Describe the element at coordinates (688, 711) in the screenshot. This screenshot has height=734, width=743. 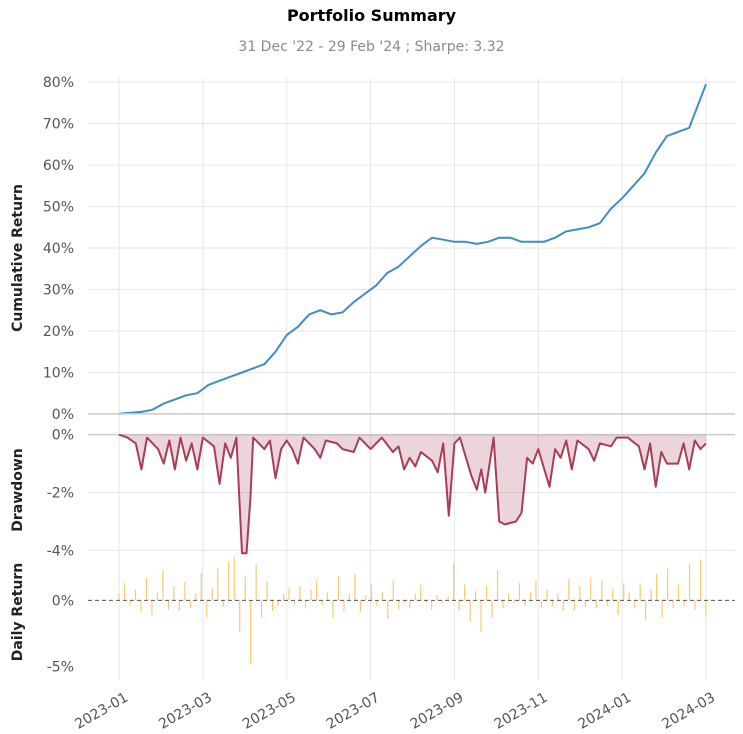
I see `x-tick-label: 2024-03` at that location.